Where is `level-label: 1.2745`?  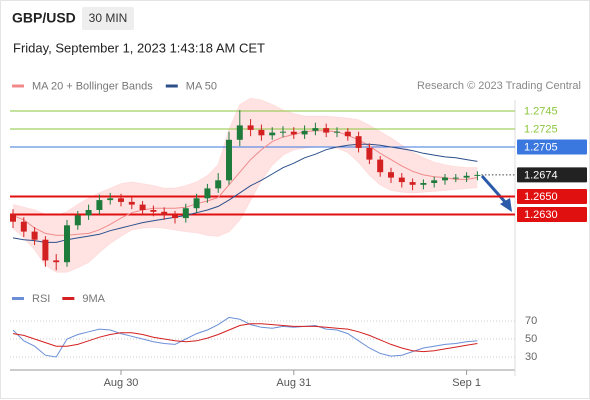
level-label: 1.2745 is located at coordinates (541, 111).